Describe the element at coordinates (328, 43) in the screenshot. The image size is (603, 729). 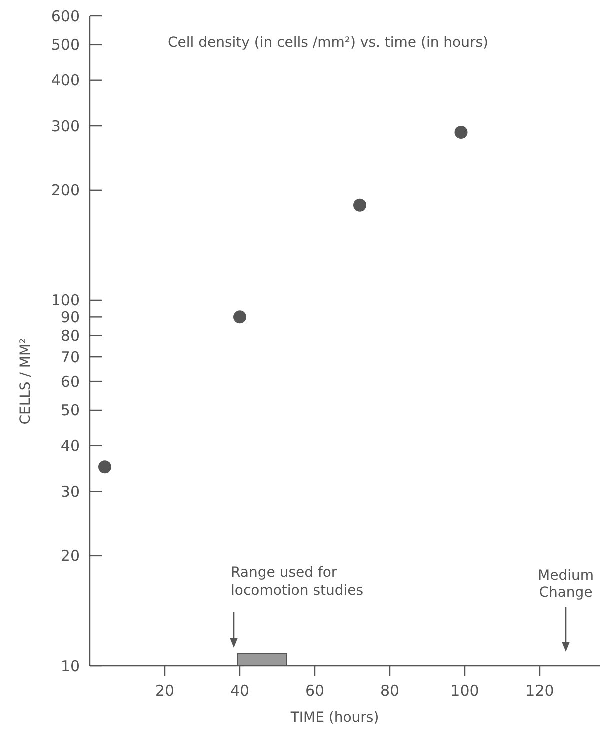
I see `text: Cell density (in cells /mm²) vs. time (in hours)` at that location.